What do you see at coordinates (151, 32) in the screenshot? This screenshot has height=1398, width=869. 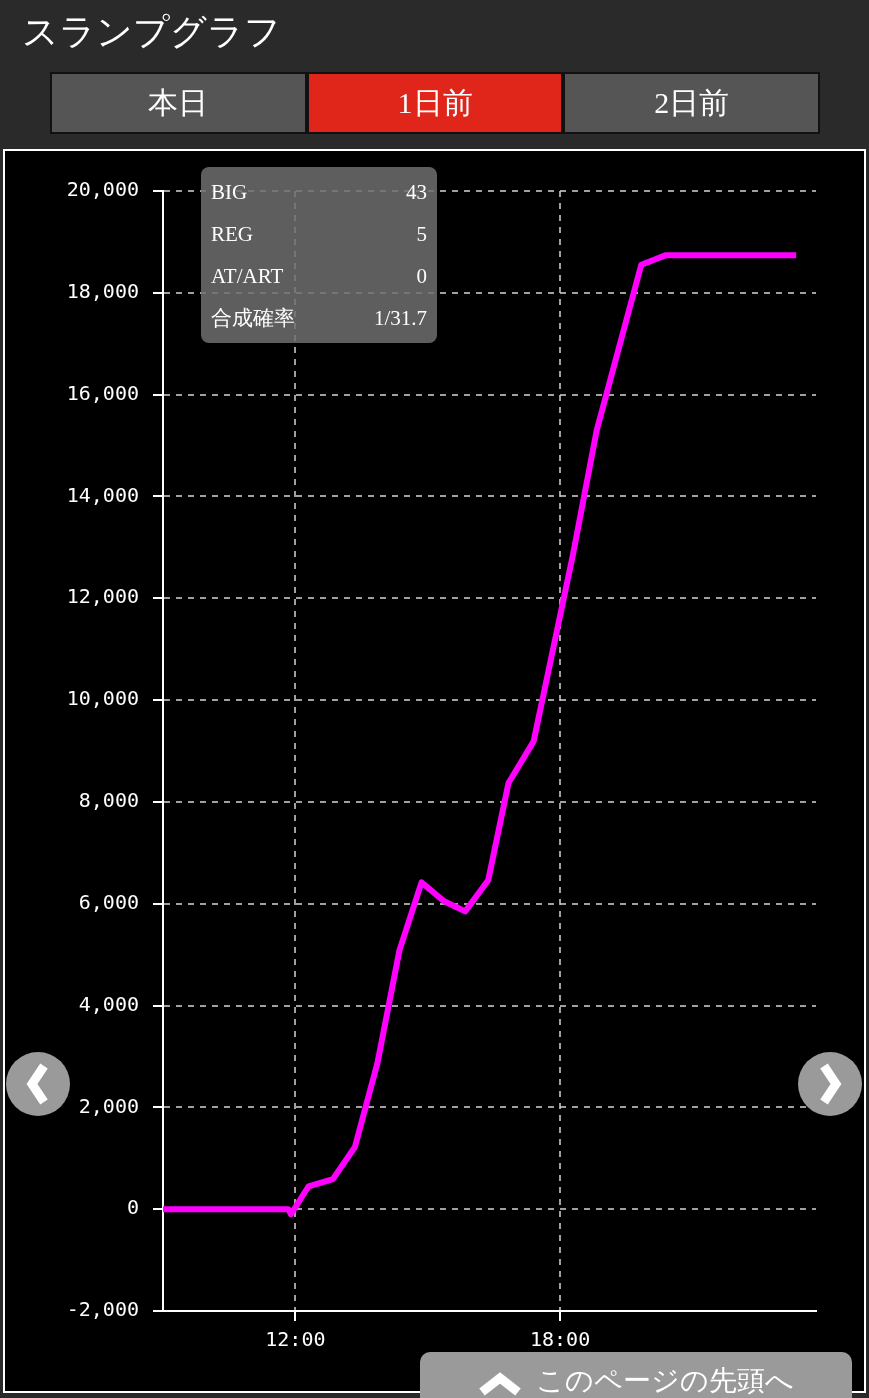 I see `chart-title: スランプグラフ` at bounding box center [151, 32].